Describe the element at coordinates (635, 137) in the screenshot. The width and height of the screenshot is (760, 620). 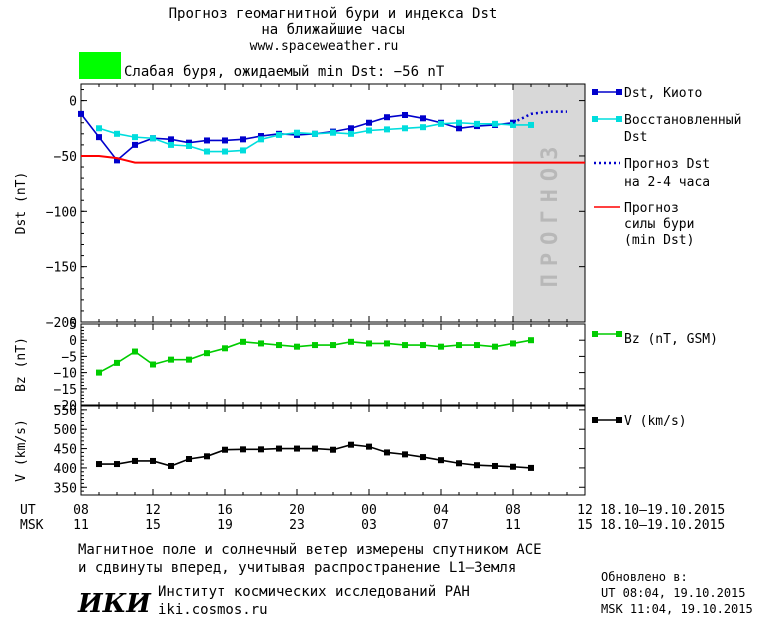
I see `legend-restored-2: Dst` at that location.